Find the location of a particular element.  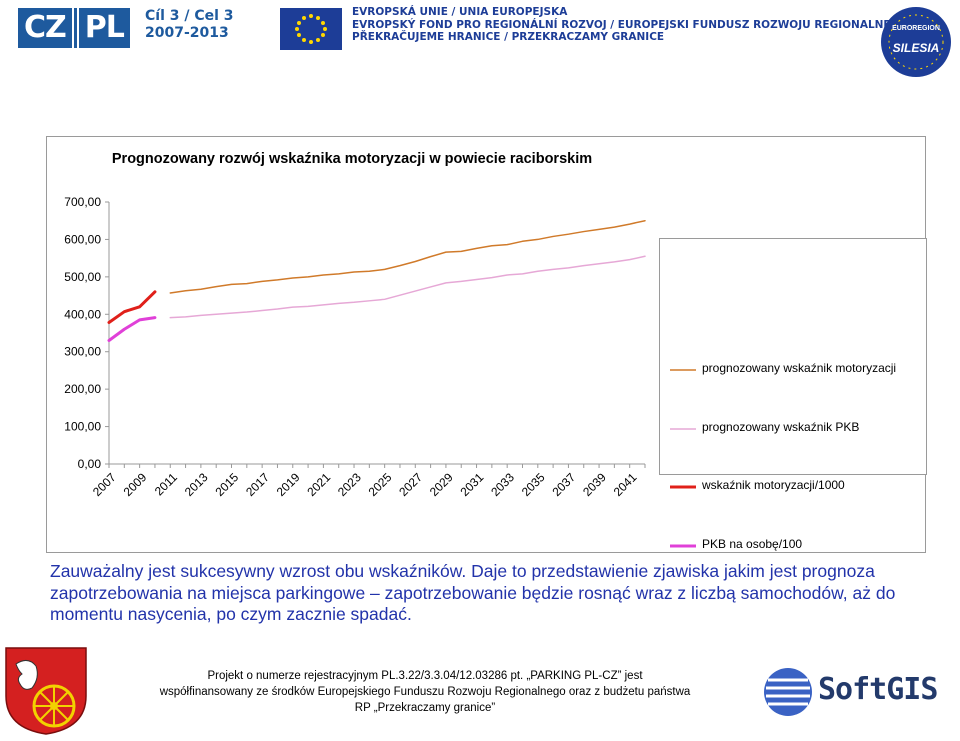

legend-label: PKB na osobę/100 is located at coordinates (752, 544).